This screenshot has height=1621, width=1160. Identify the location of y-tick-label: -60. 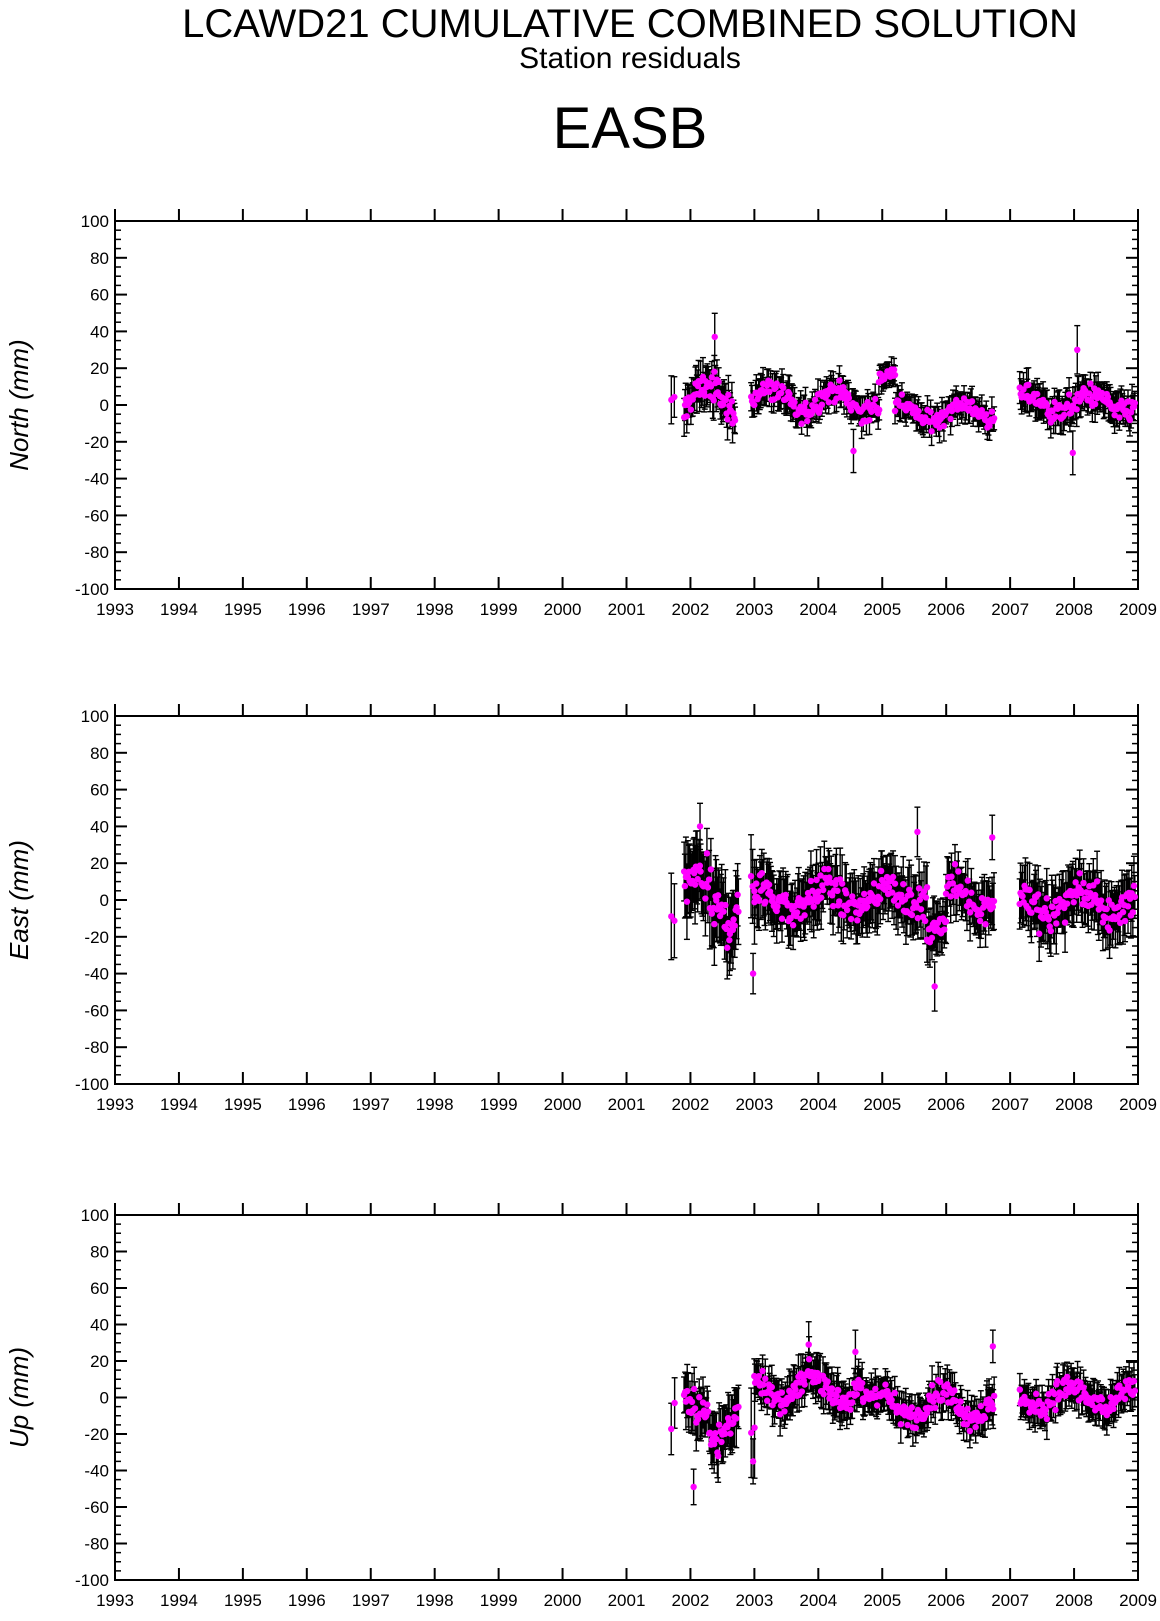
(96, 515).